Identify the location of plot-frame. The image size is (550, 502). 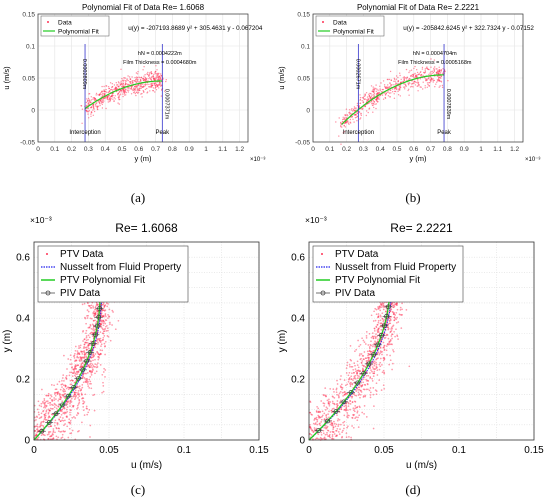
(143, 78).